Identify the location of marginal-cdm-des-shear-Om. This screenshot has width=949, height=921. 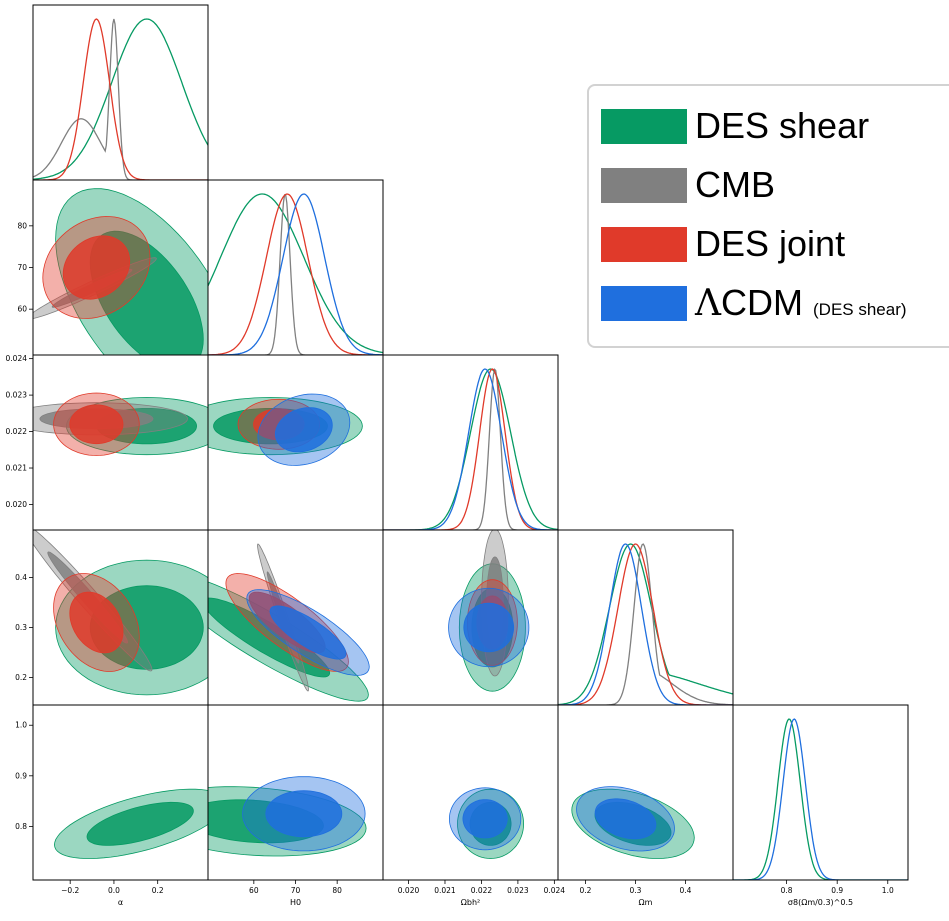
(645, 624).